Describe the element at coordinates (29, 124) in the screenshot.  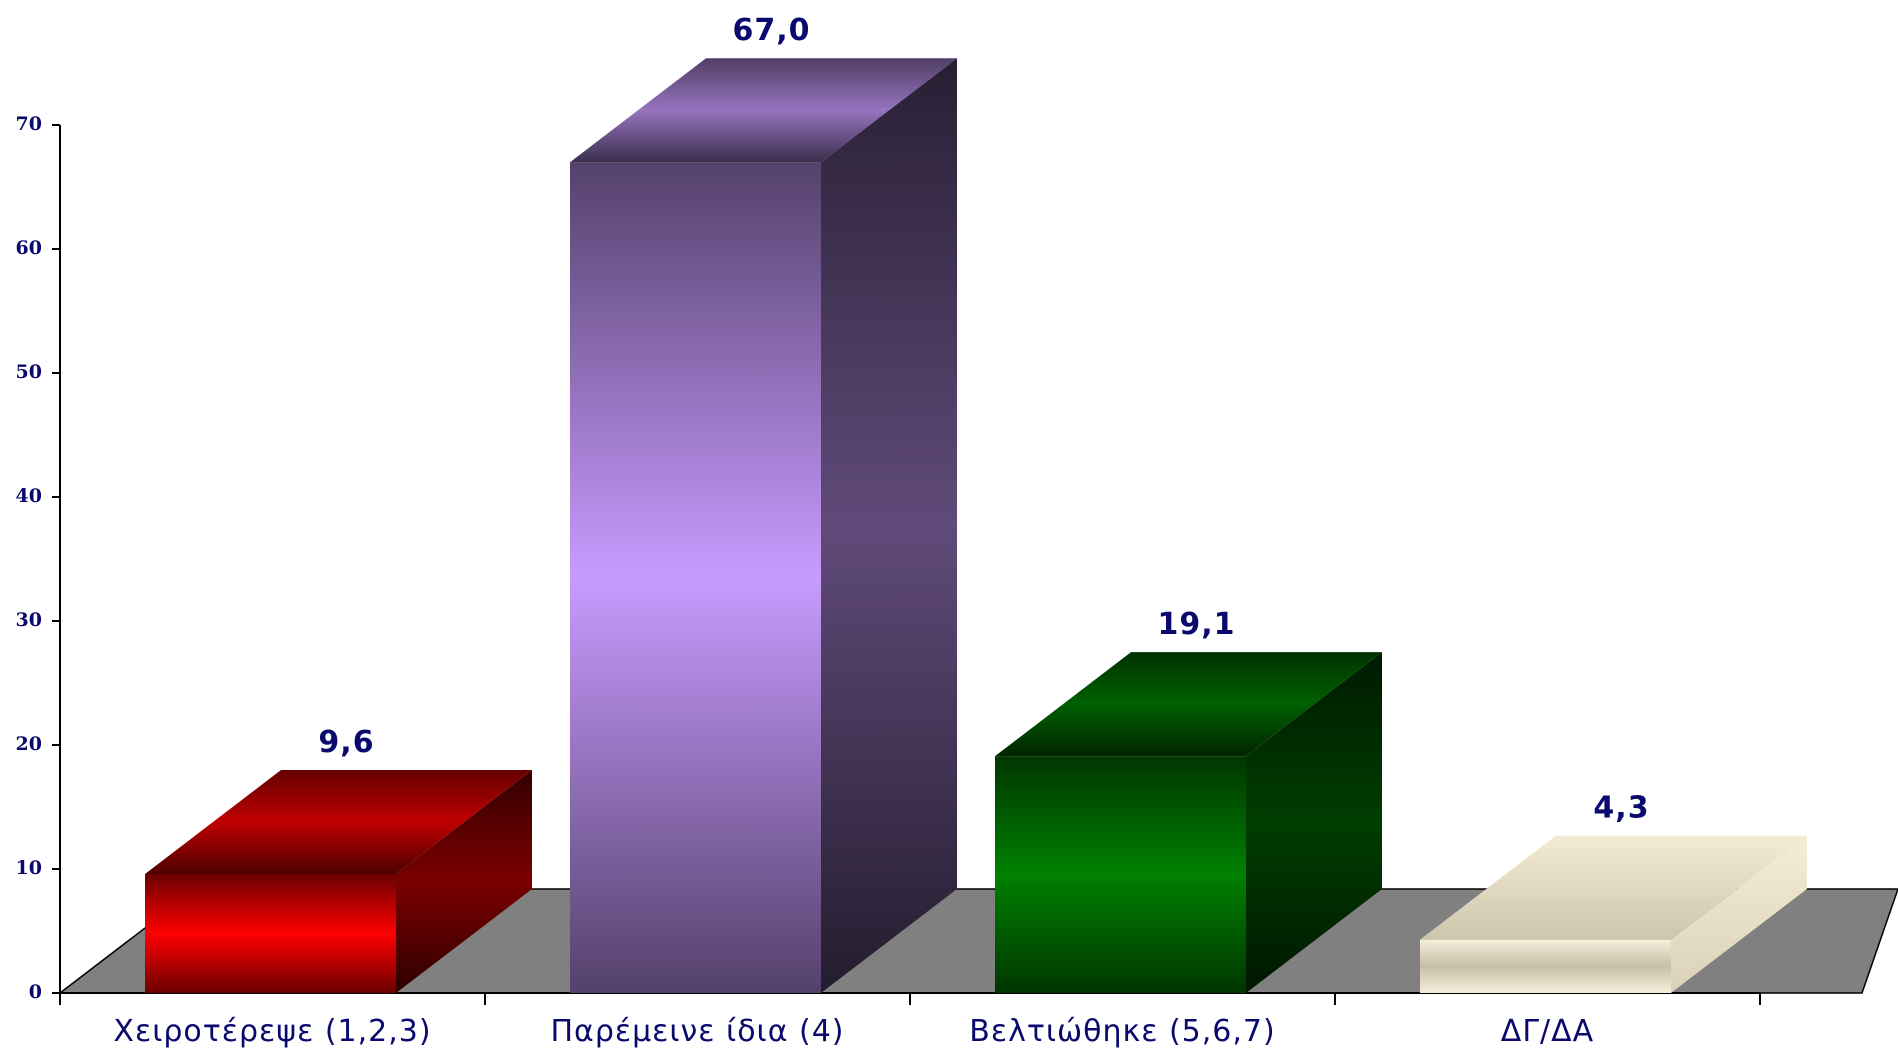
I see `y-tick-label: 70` at that location.